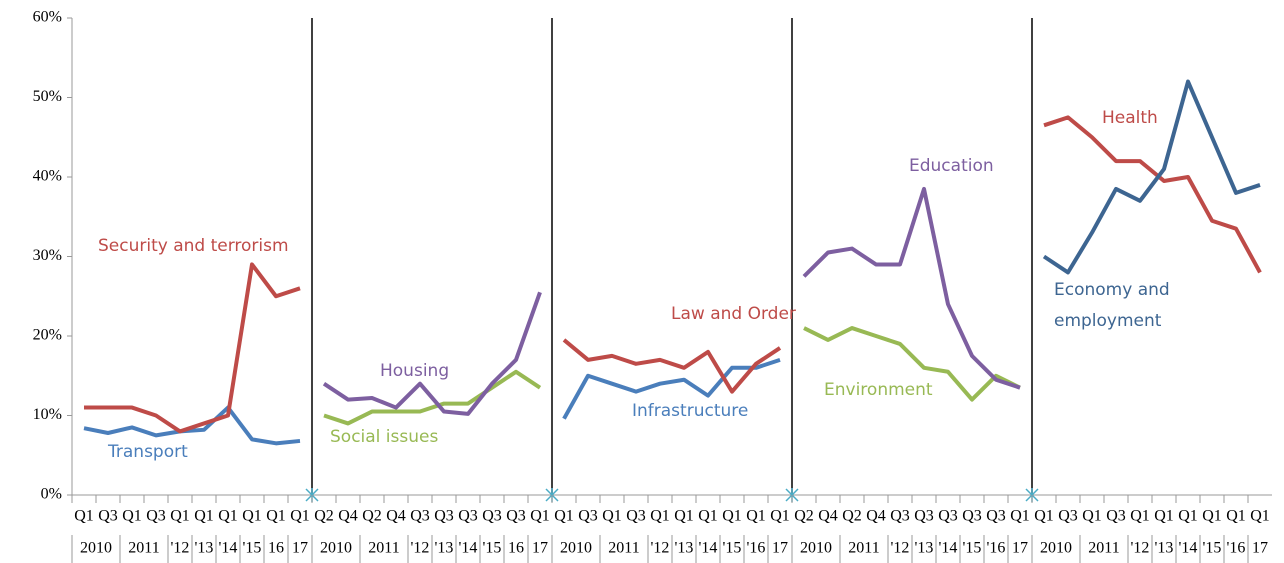 The width and height of the screenshot is (1284, 563). I want to click on series-label: Economy and employment, so click(1112, 305).